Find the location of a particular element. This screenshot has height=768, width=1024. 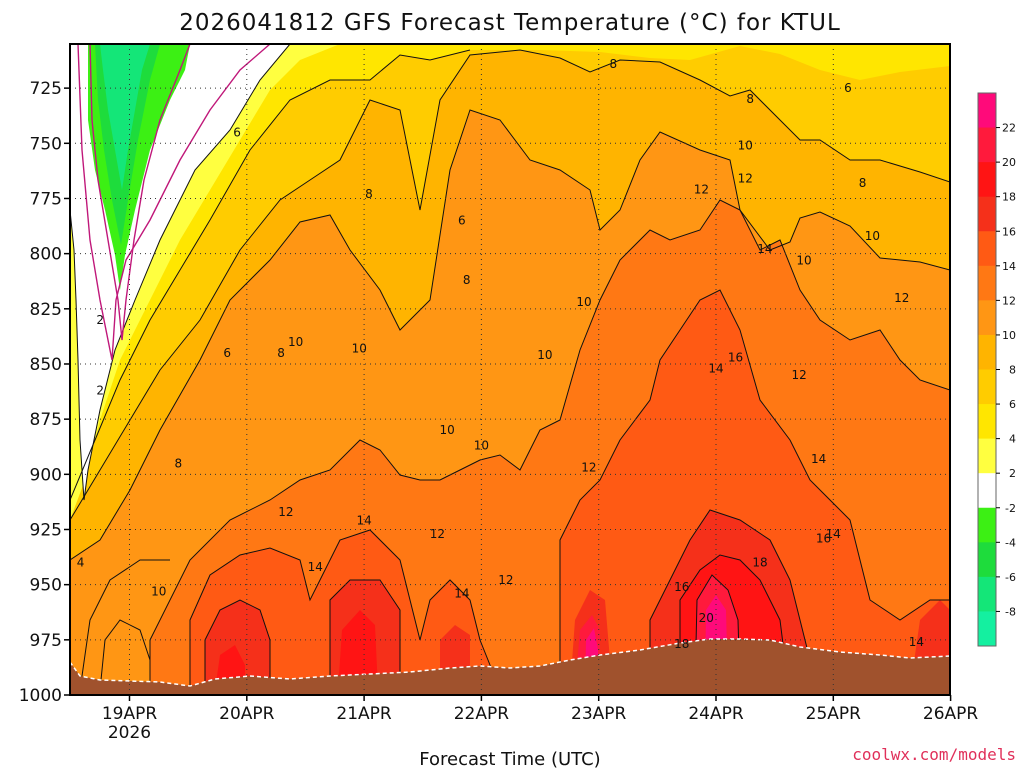

terrain is located at coordinates (510, 667).